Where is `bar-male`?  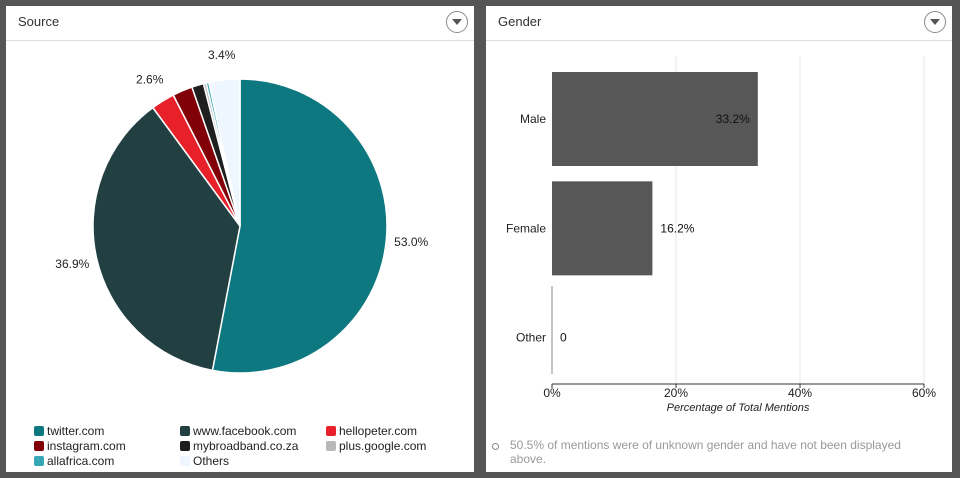 bar-male is located at coordinates (655, 119).